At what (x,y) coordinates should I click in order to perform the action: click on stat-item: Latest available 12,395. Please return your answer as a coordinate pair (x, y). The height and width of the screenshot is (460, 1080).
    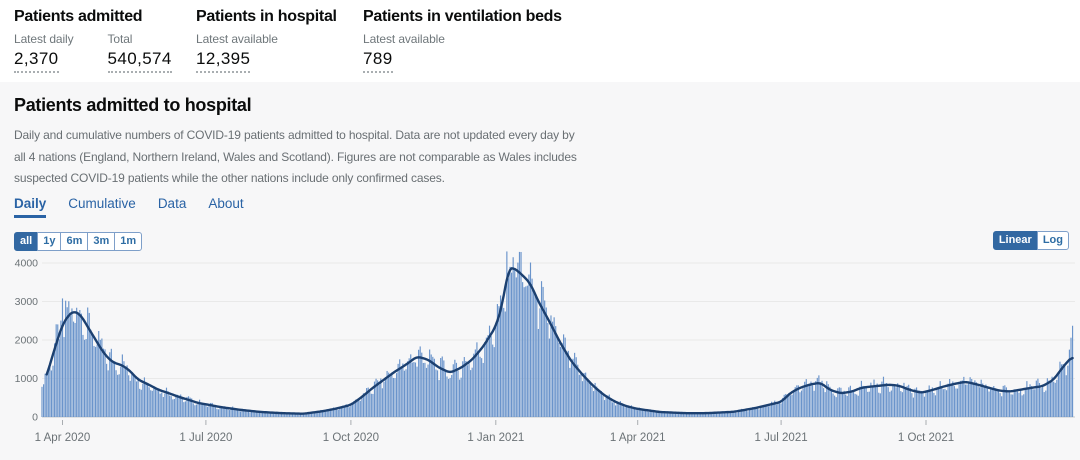
    Looking at the image, I should click on (237, 52).